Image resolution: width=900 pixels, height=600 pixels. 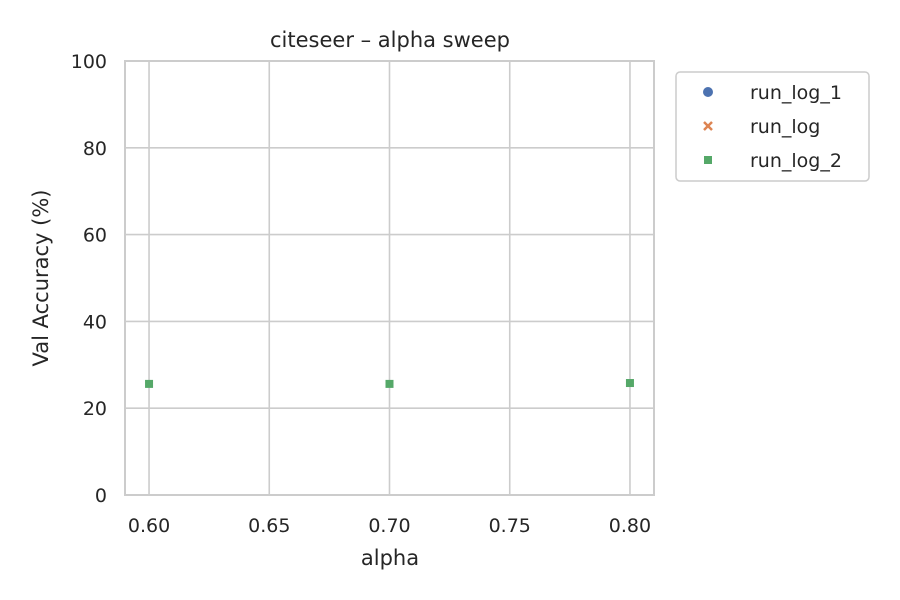 I want to click on y-tick-label: 0, so click(x=101, y=496).